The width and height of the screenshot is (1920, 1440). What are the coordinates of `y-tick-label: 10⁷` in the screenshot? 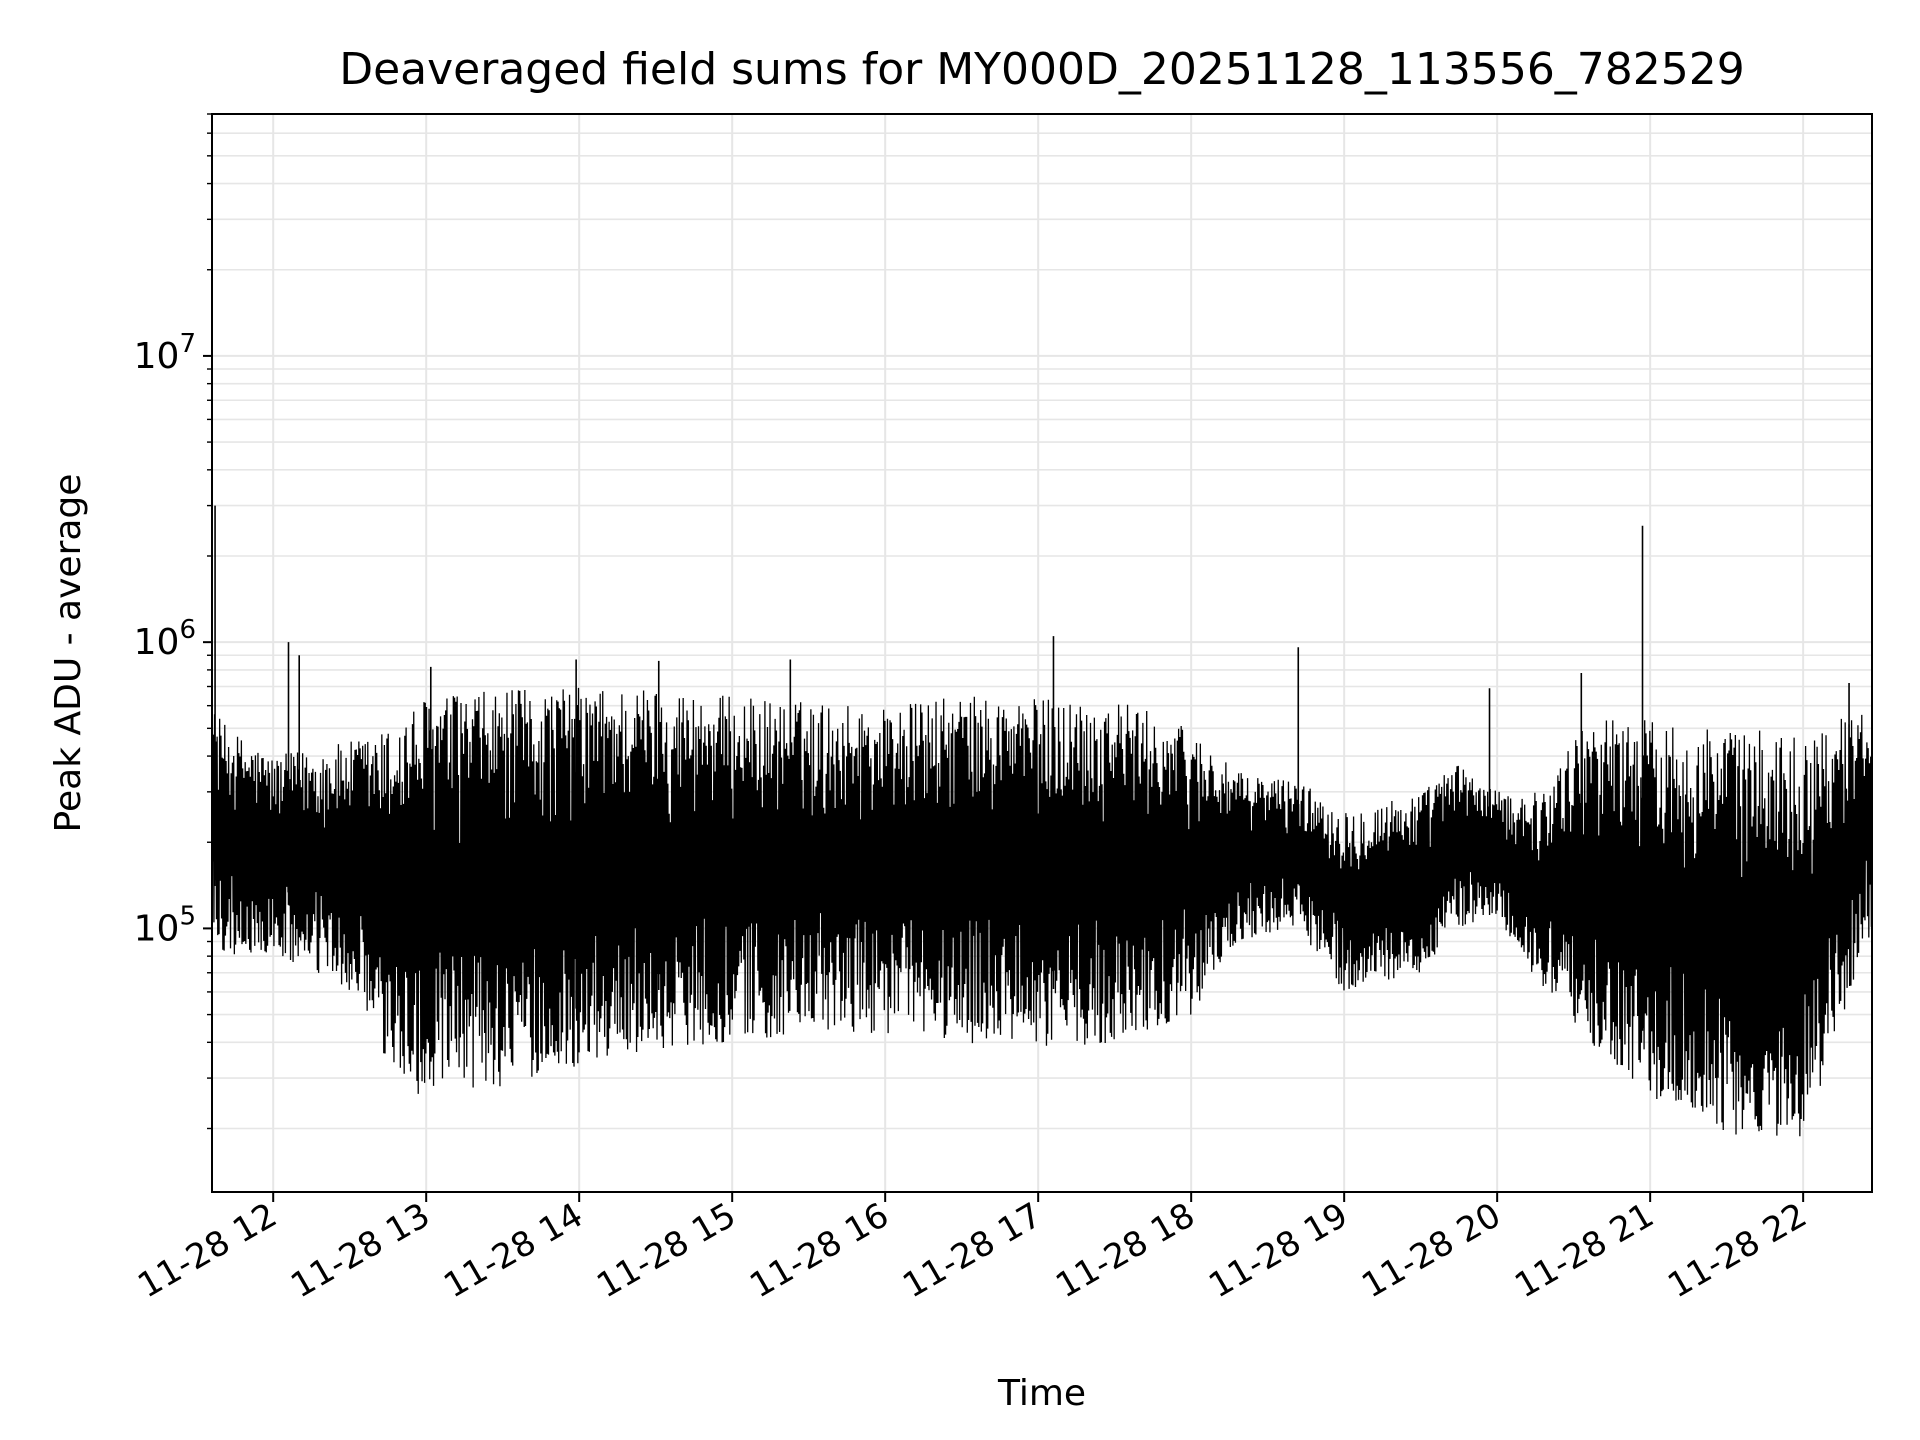 It's located at (165, 353).